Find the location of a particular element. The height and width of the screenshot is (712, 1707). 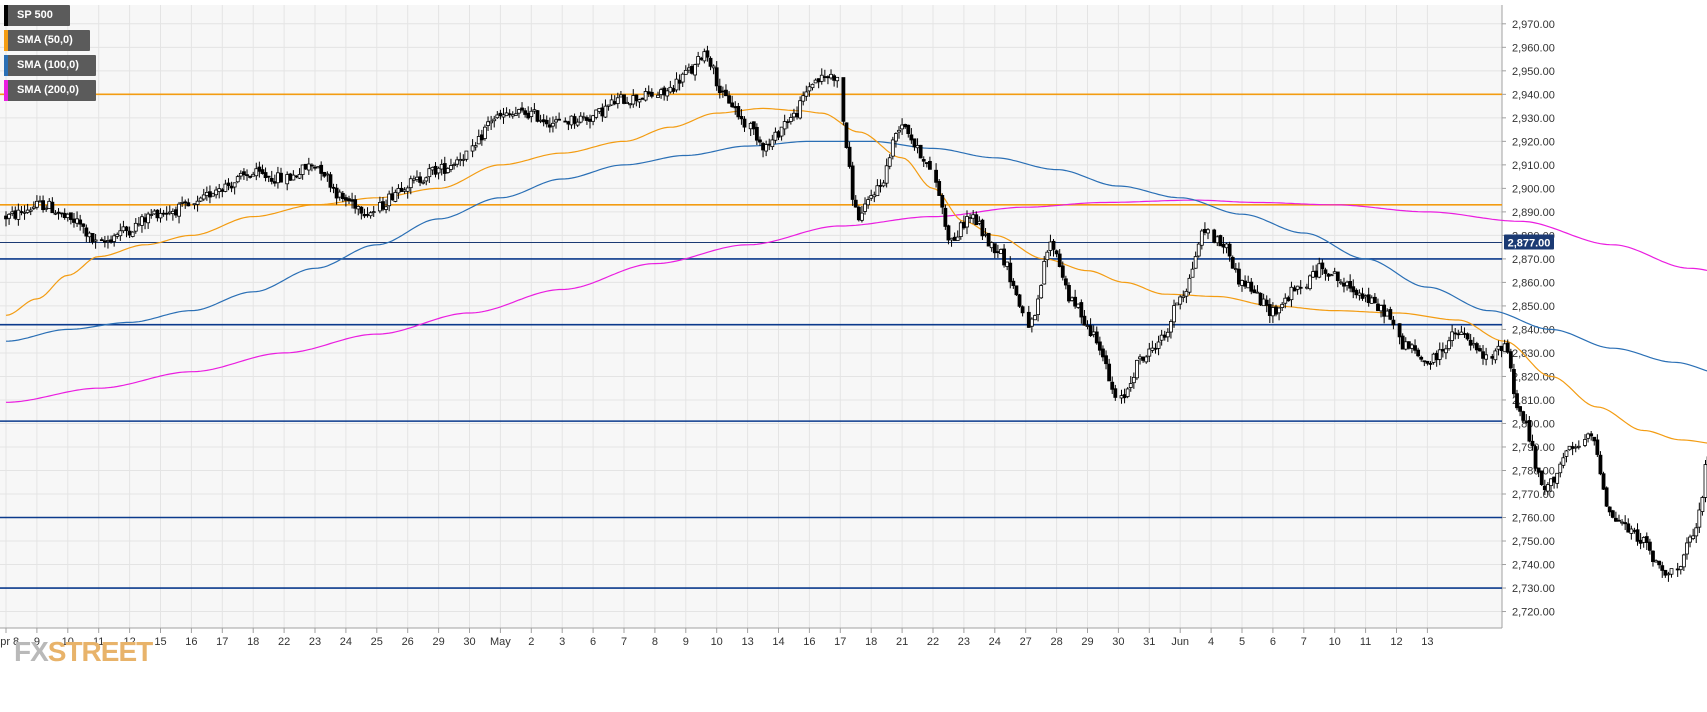

y-tick-label: 2,720.00 is located at coordinates (1533, 613).